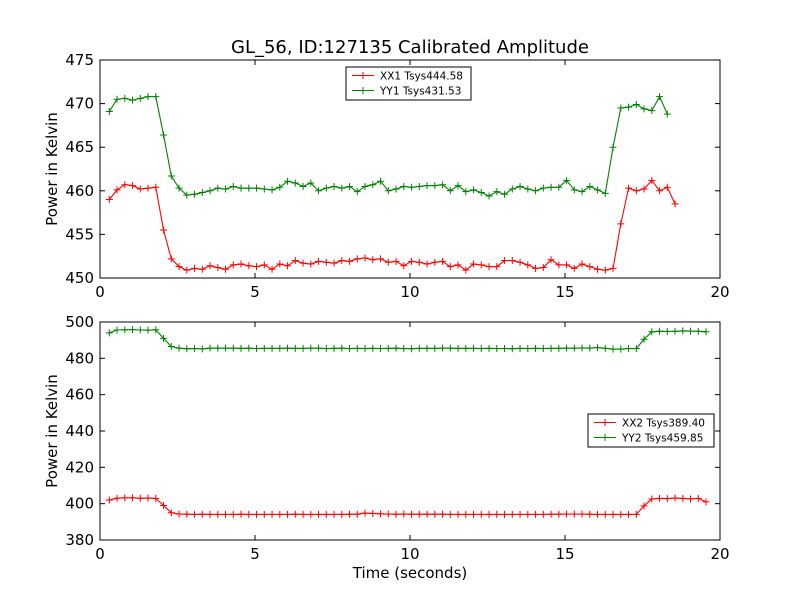 This screenshot has height=600, width=800. Describe the element at coordinates (79, 395) in the screenshot. I see `bottom-y-tick-label: 460` at that location.